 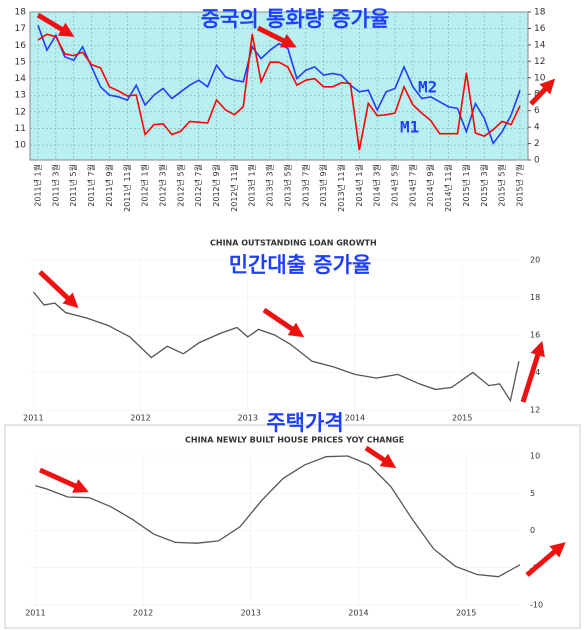 What do you see at coordinates (270, 185) in the screenshot?
I see `x-tick-label: 2013년 3월` at bounding box center [270, 185].